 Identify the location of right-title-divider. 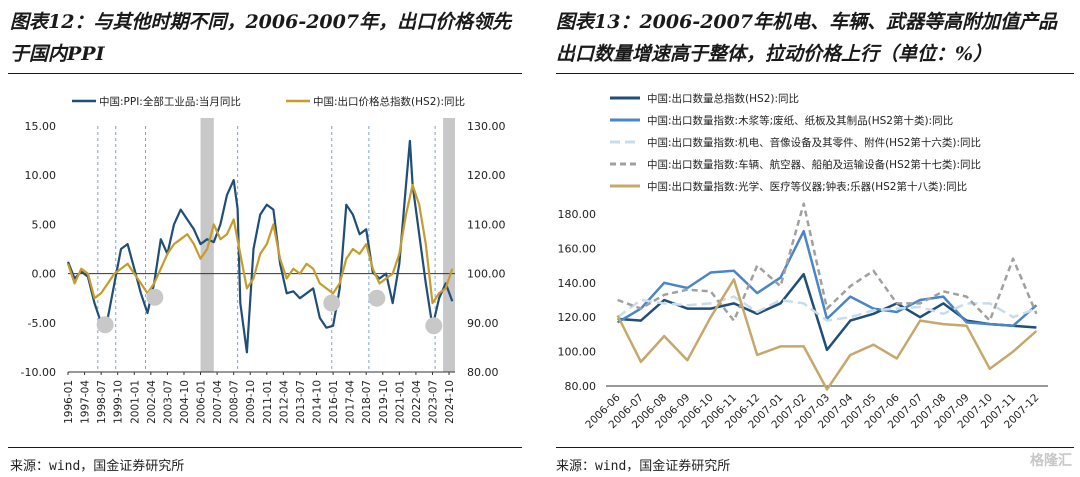
(815, 73).